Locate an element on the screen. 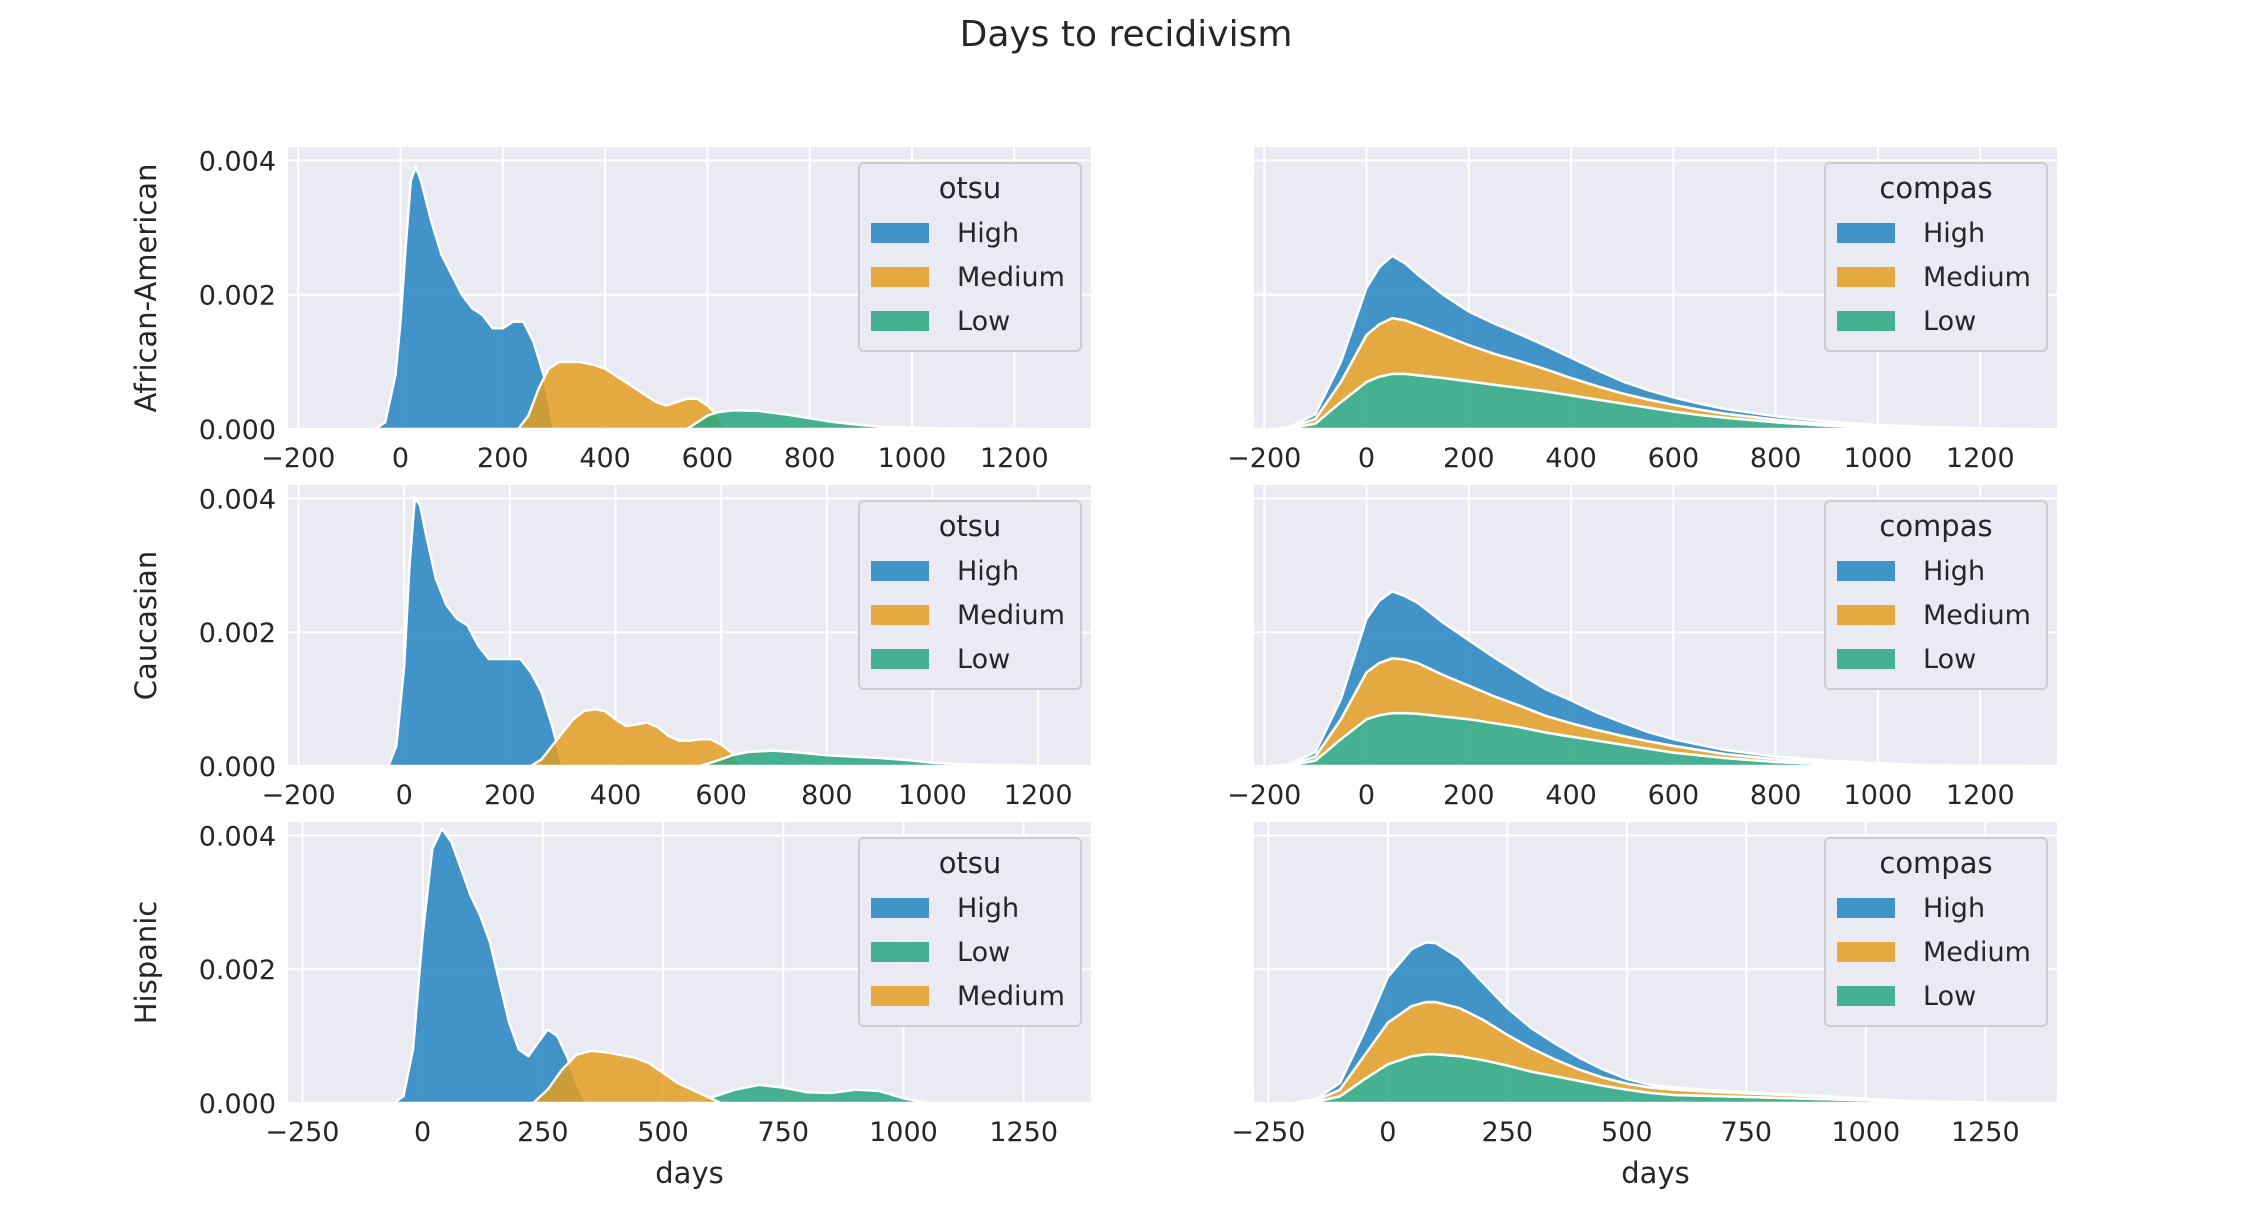  legend: otsu High Low Medium is located at coordinates (970, 932).